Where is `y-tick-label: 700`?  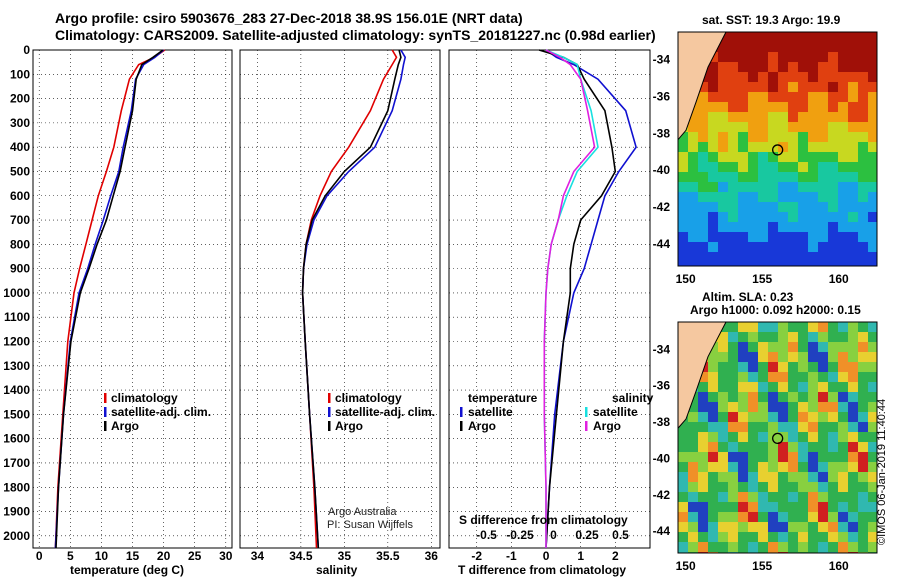
y-tick-label: 700 is located at coordinates (20, 220).